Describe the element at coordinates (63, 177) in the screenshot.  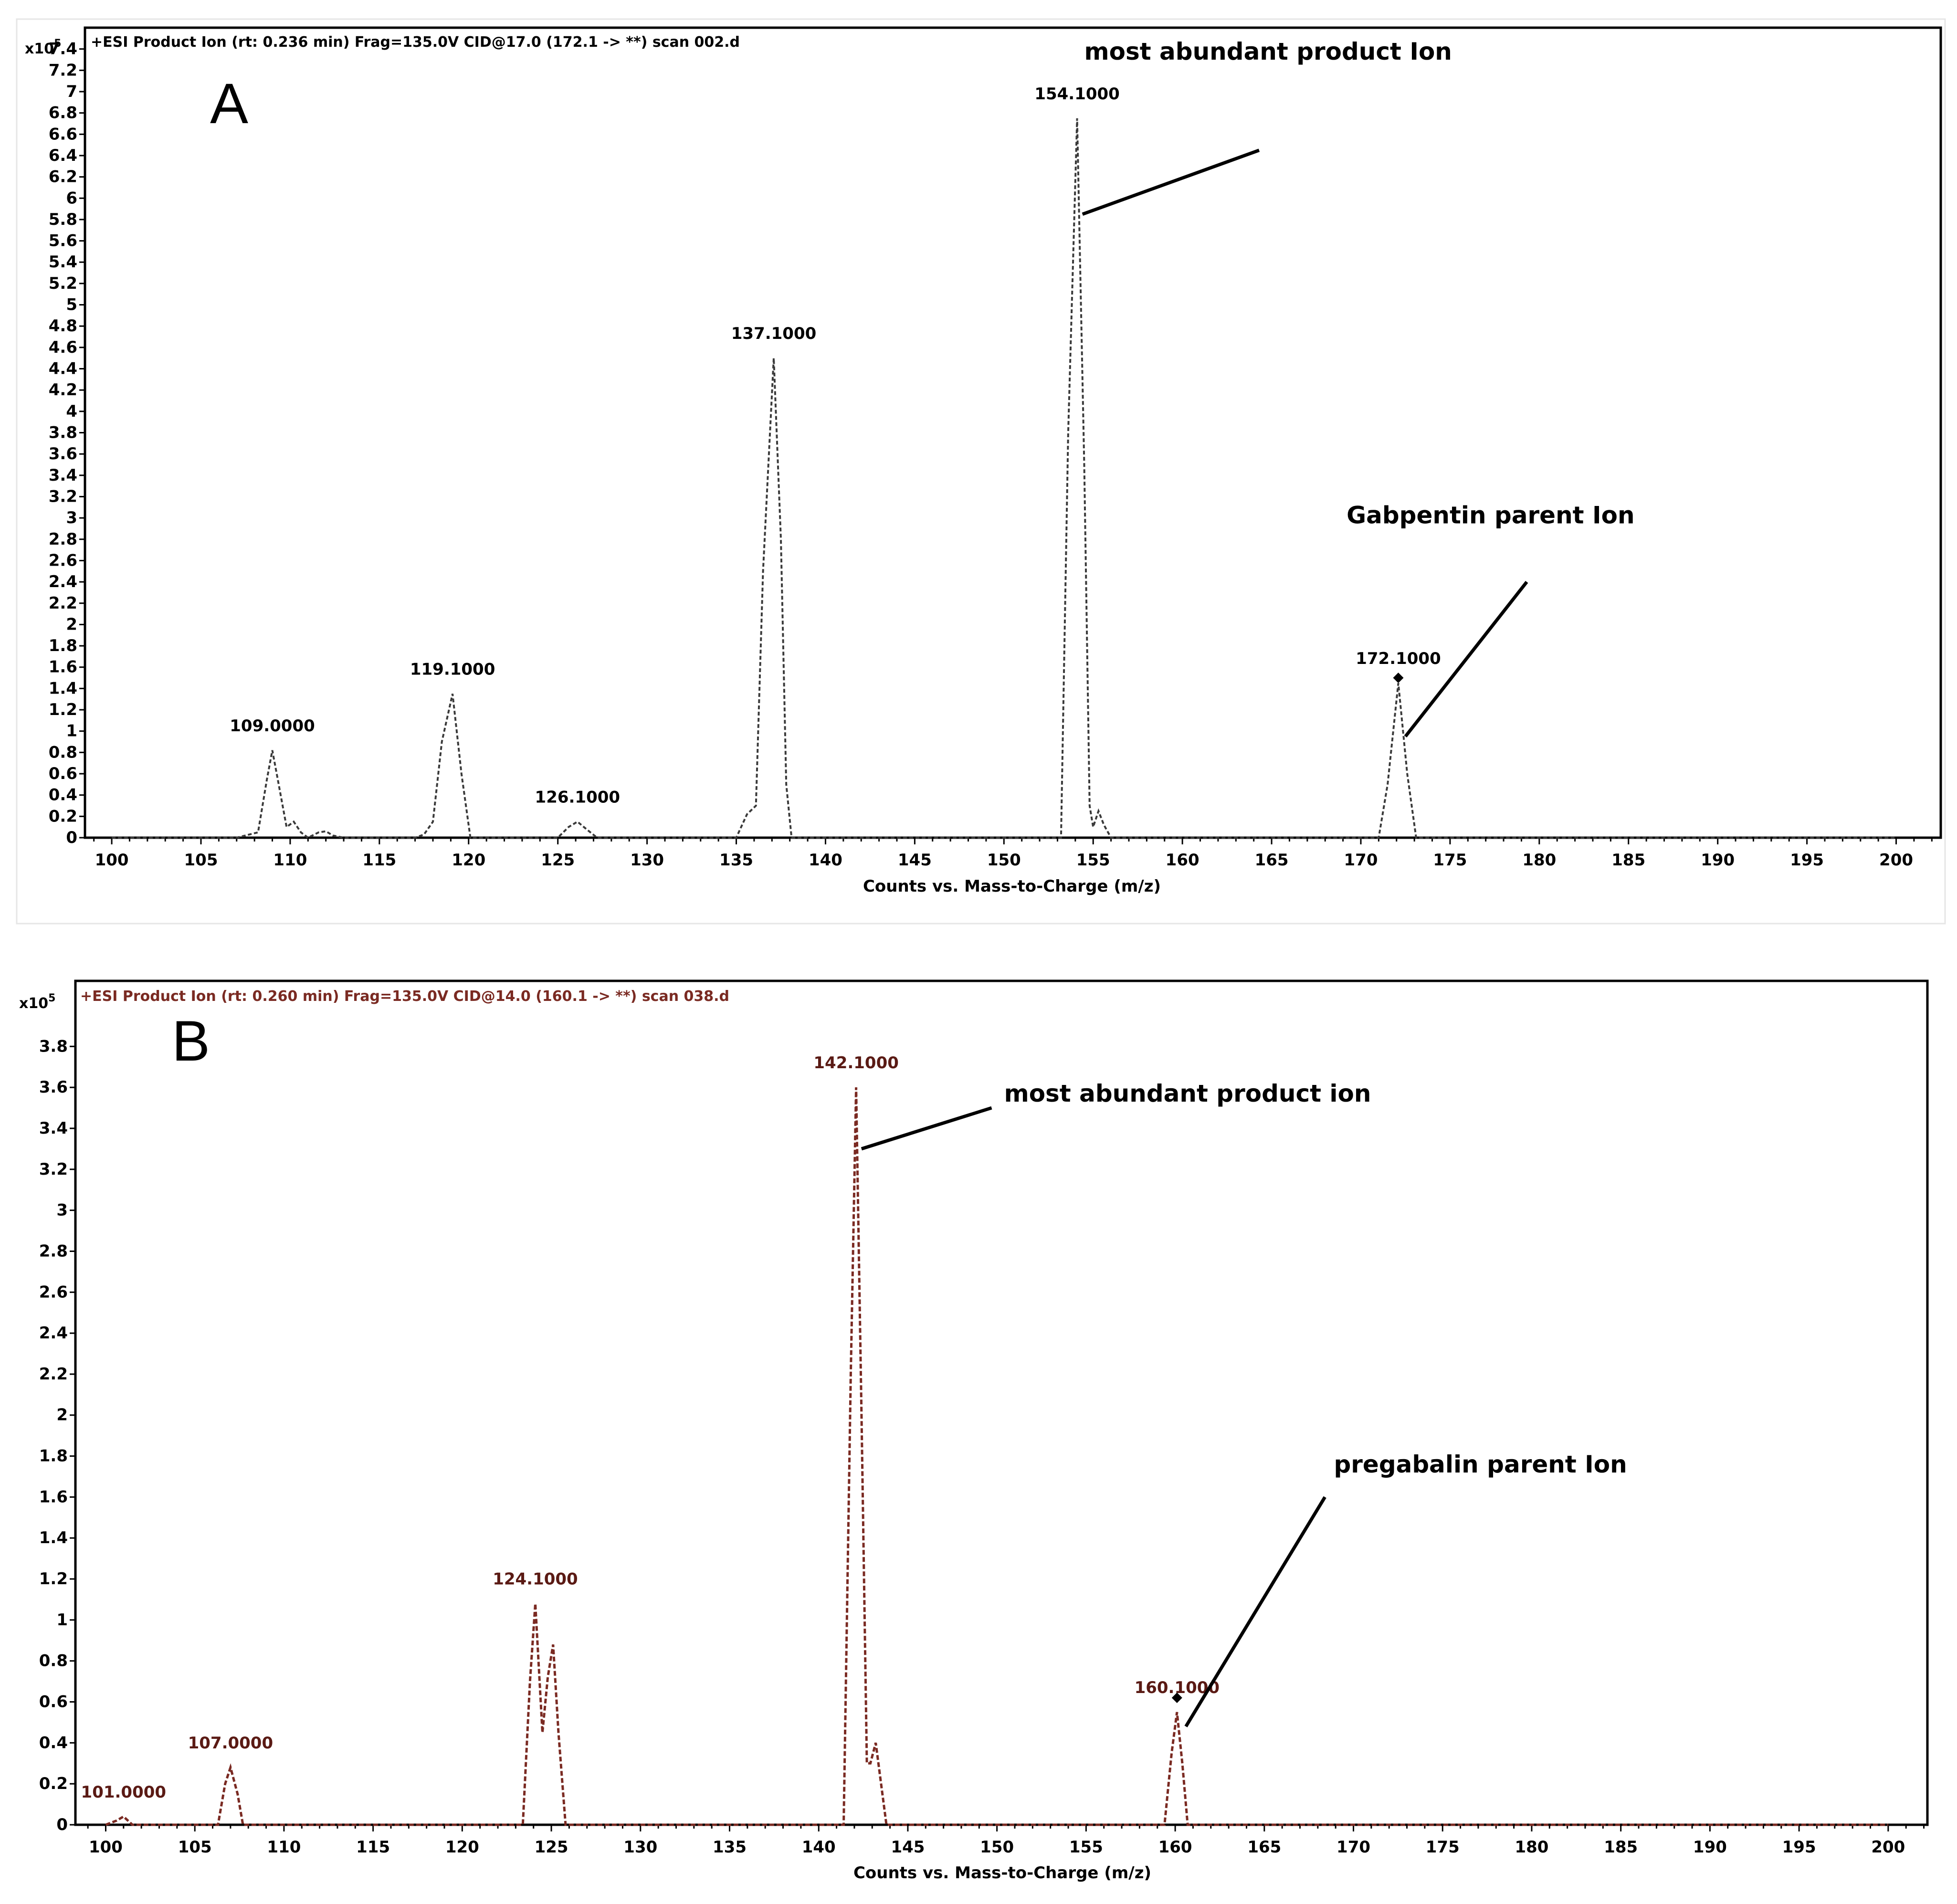
I see `y-tick-label: 6.2` at that location.